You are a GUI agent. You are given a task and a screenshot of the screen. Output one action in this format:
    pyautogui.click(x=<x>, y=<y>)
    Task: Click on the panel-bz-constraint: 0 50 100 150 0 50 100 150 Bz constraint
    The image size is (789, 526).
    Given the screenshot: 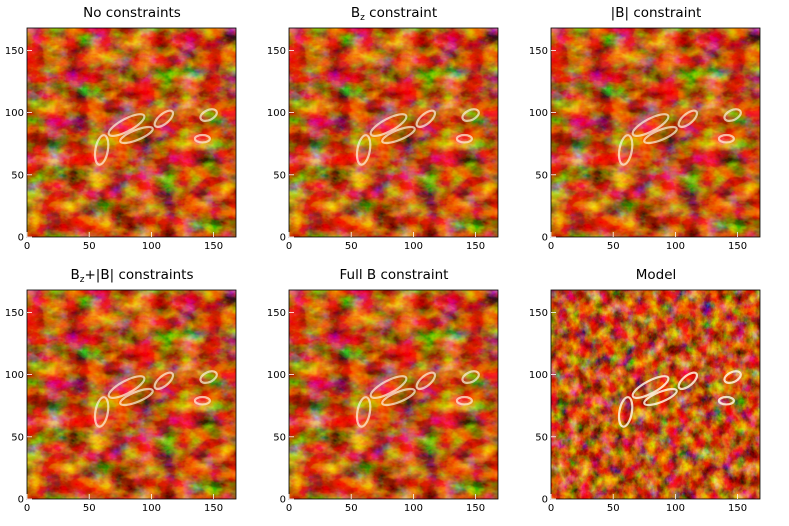 What is the action you would take?
    pyautogui.click(x=382, y=125)
    